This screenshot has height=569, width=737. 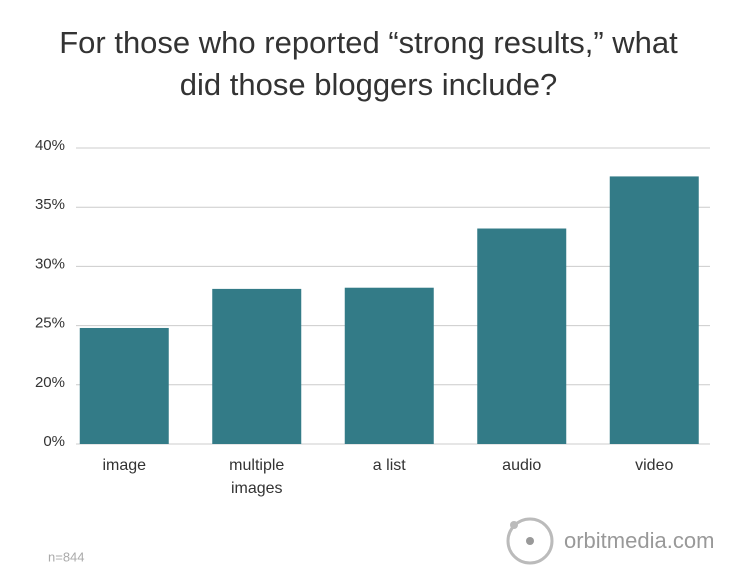 What do you see at coordinates (54, 441) in the screenshot?
I see `y-tick-label: 0%` at bounding box center [54, 441].